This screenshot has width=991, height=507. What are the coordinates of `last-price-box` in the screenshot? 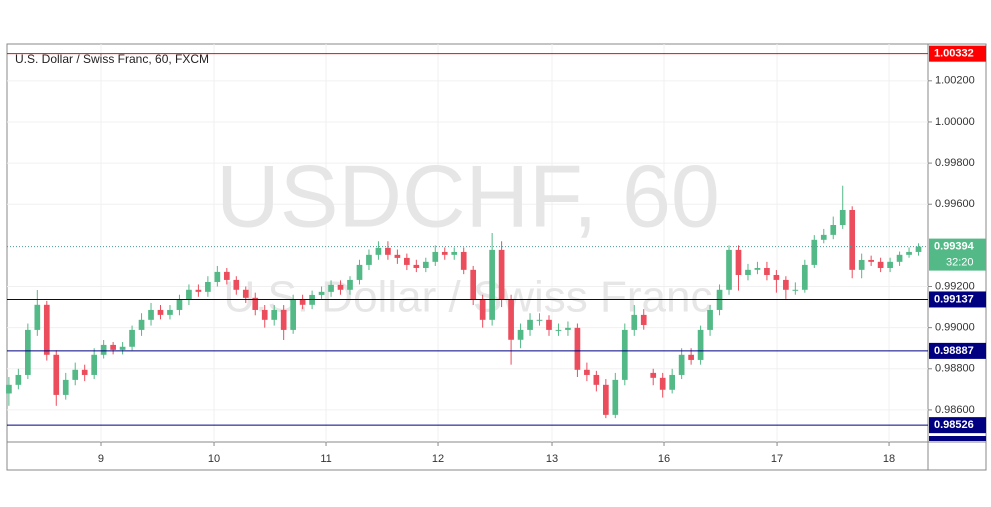 It's located at (957, 254).